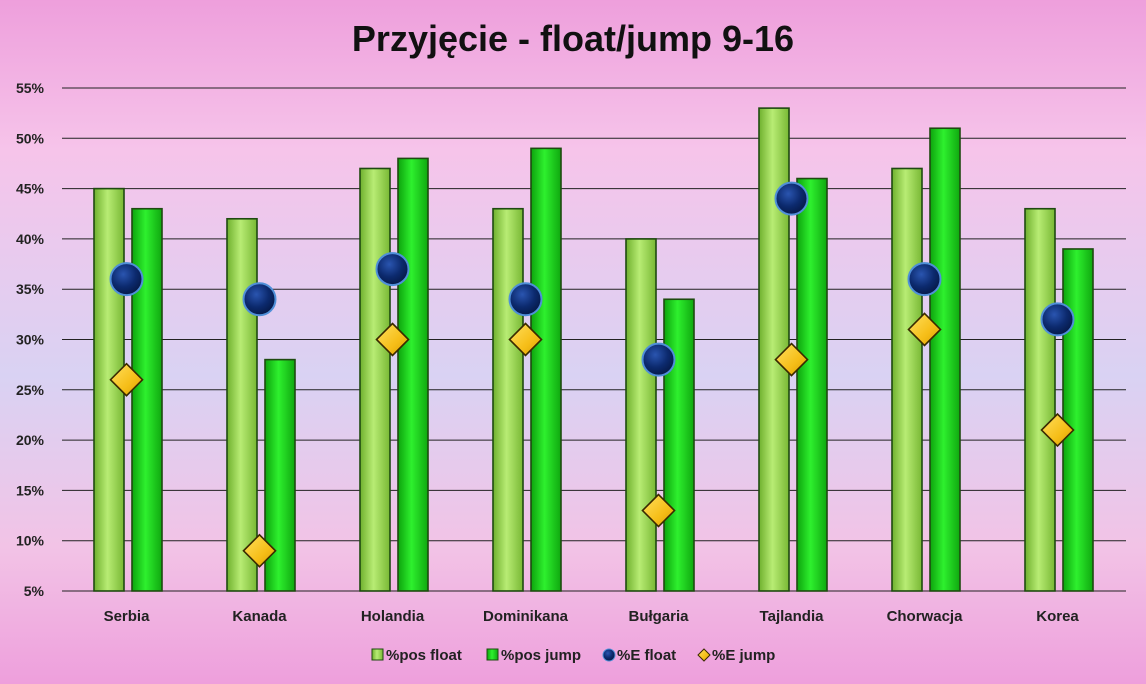 This screenshot has height=684, width=1146. I want to click on category-label: Tajlandia, so click(792, 616).